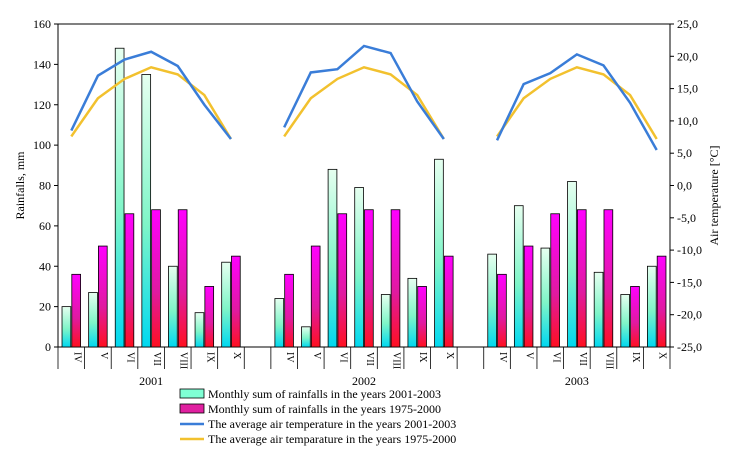  I want to click on y2-tick-label: -5,0, so click(686, 218).